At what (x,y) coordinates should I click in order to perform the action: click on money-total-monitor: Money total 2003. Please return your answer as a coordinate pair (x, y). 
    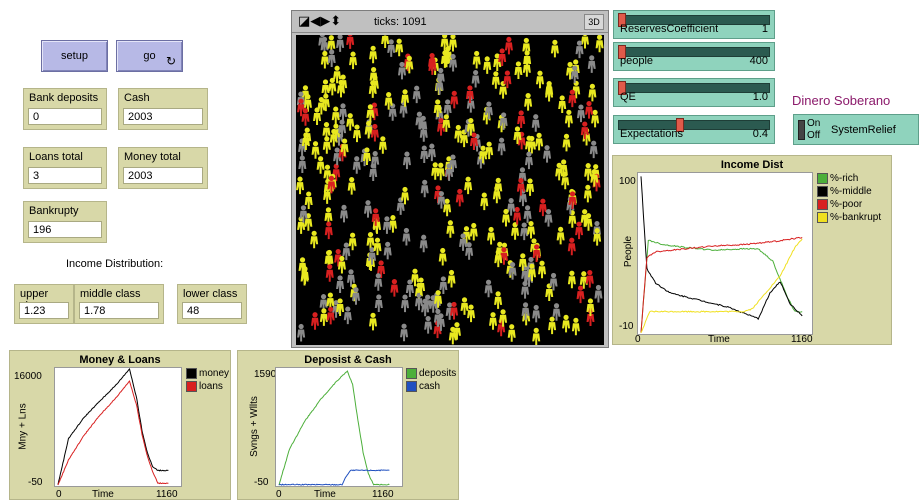
    Looking at the image, I should click on (163, 168).